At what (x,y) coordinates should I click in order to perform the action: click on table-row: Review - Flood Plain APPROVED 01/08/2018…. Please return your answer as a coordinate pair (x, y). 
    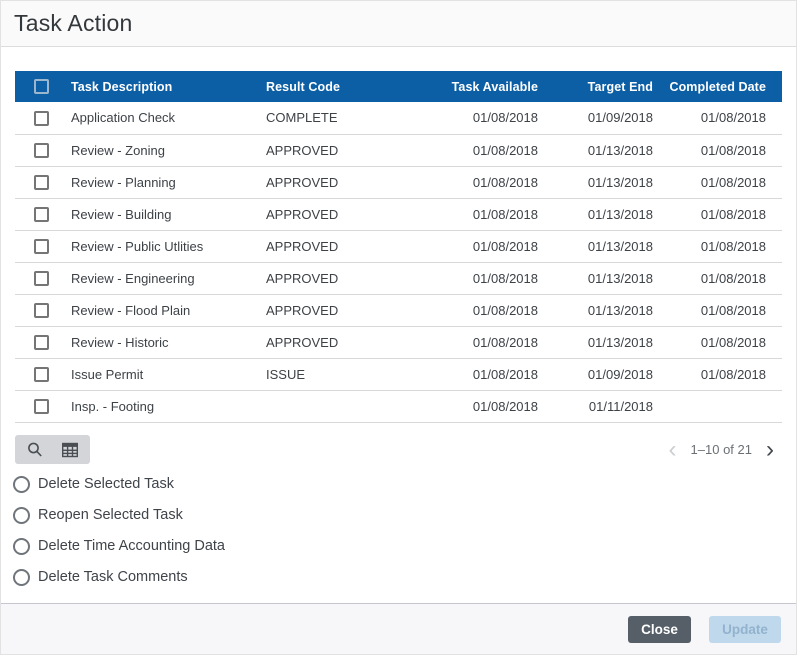
    Looking at the image, I should click on (398, 310).